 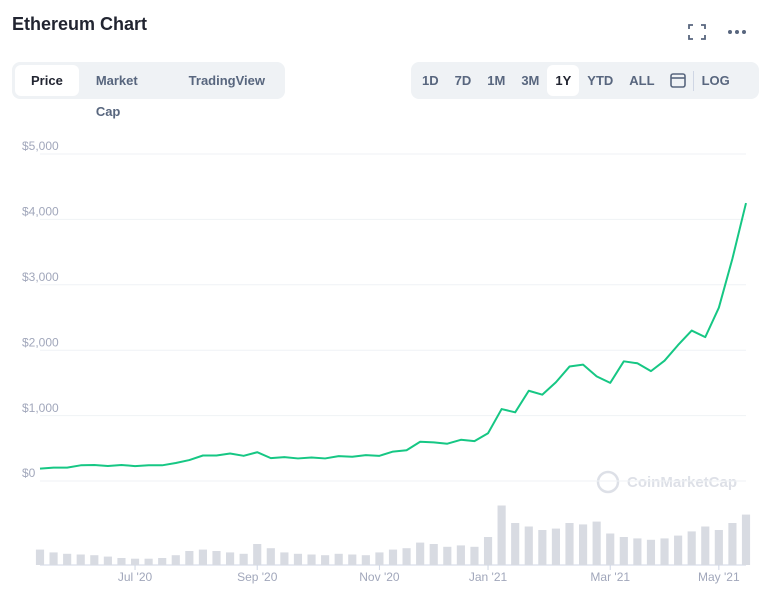 I want to click on y-tick-label: $4,000, so click(x=40, y=212).